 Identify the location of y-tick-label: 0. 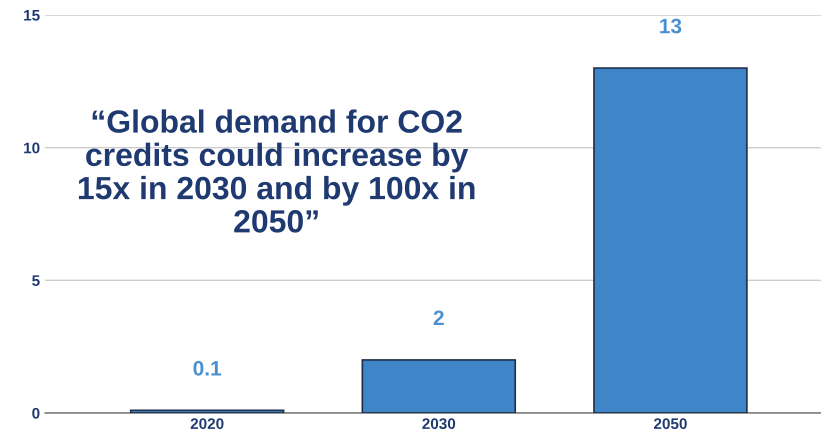
(36, 413).